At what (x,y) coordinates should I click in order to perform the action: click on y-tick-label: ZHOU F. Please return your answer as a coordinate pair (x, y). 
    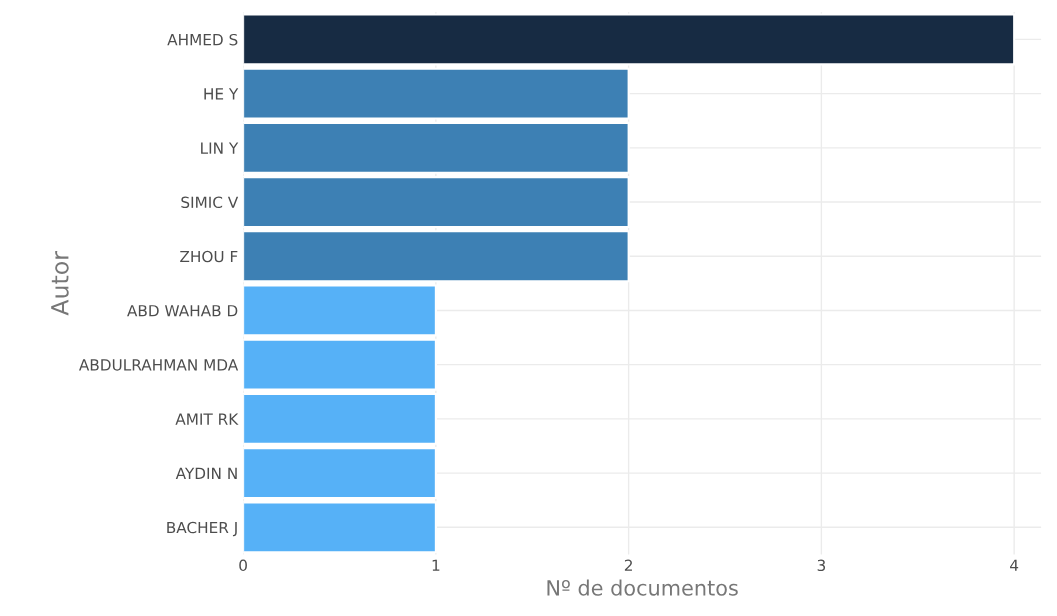
    Looking at the image, I should click on (209, 256).